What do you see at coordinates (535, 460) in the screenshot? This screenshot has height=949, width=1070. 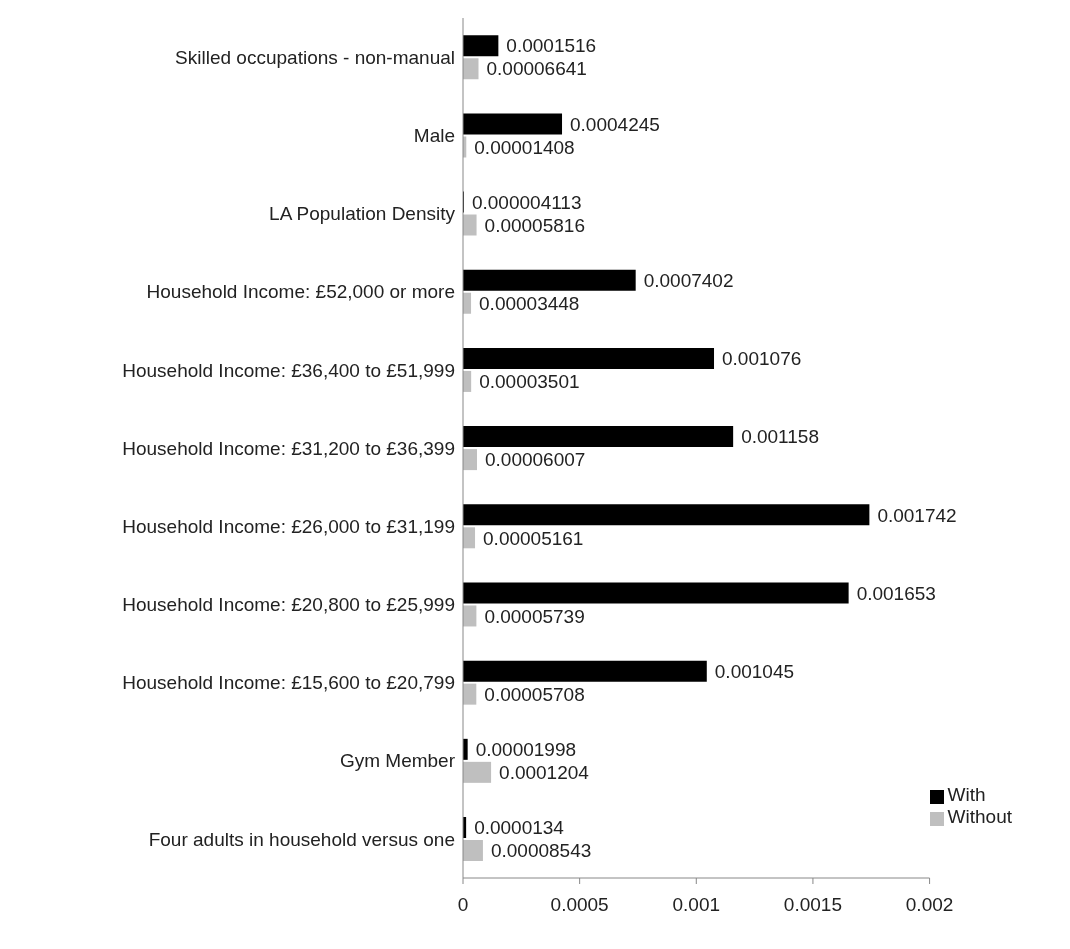 I see `data-label: 0.00006007` at bounding box center [535, 460].